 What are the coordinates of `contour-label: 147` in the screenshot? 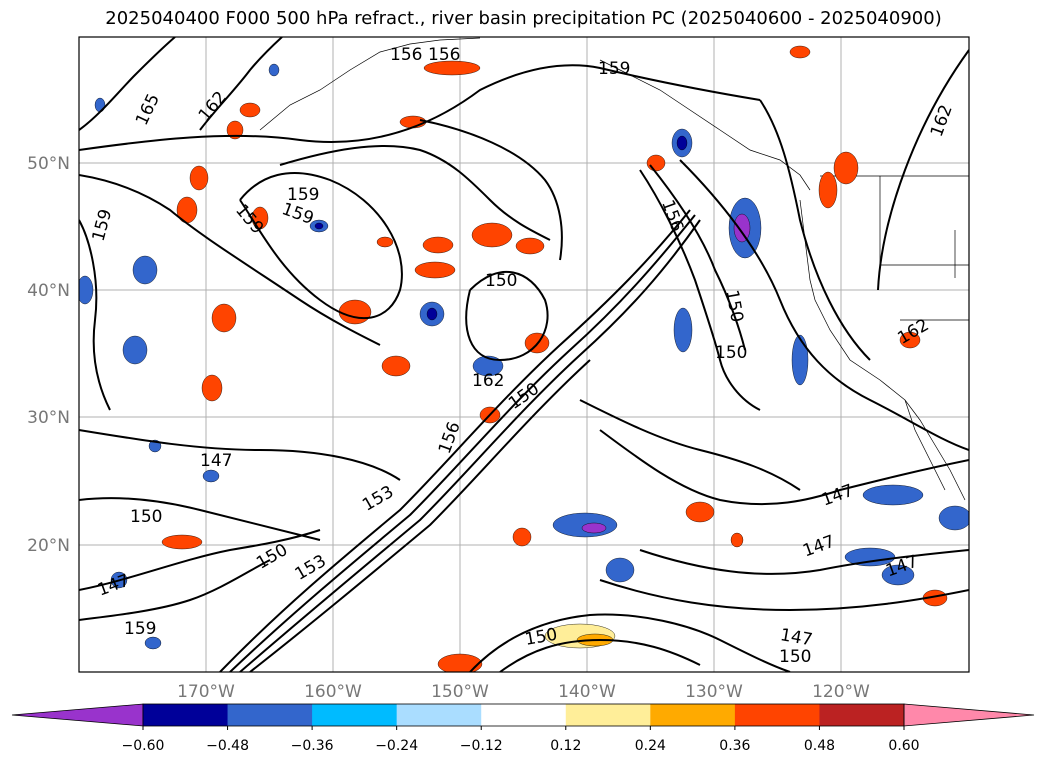 It's located at (216, 461).